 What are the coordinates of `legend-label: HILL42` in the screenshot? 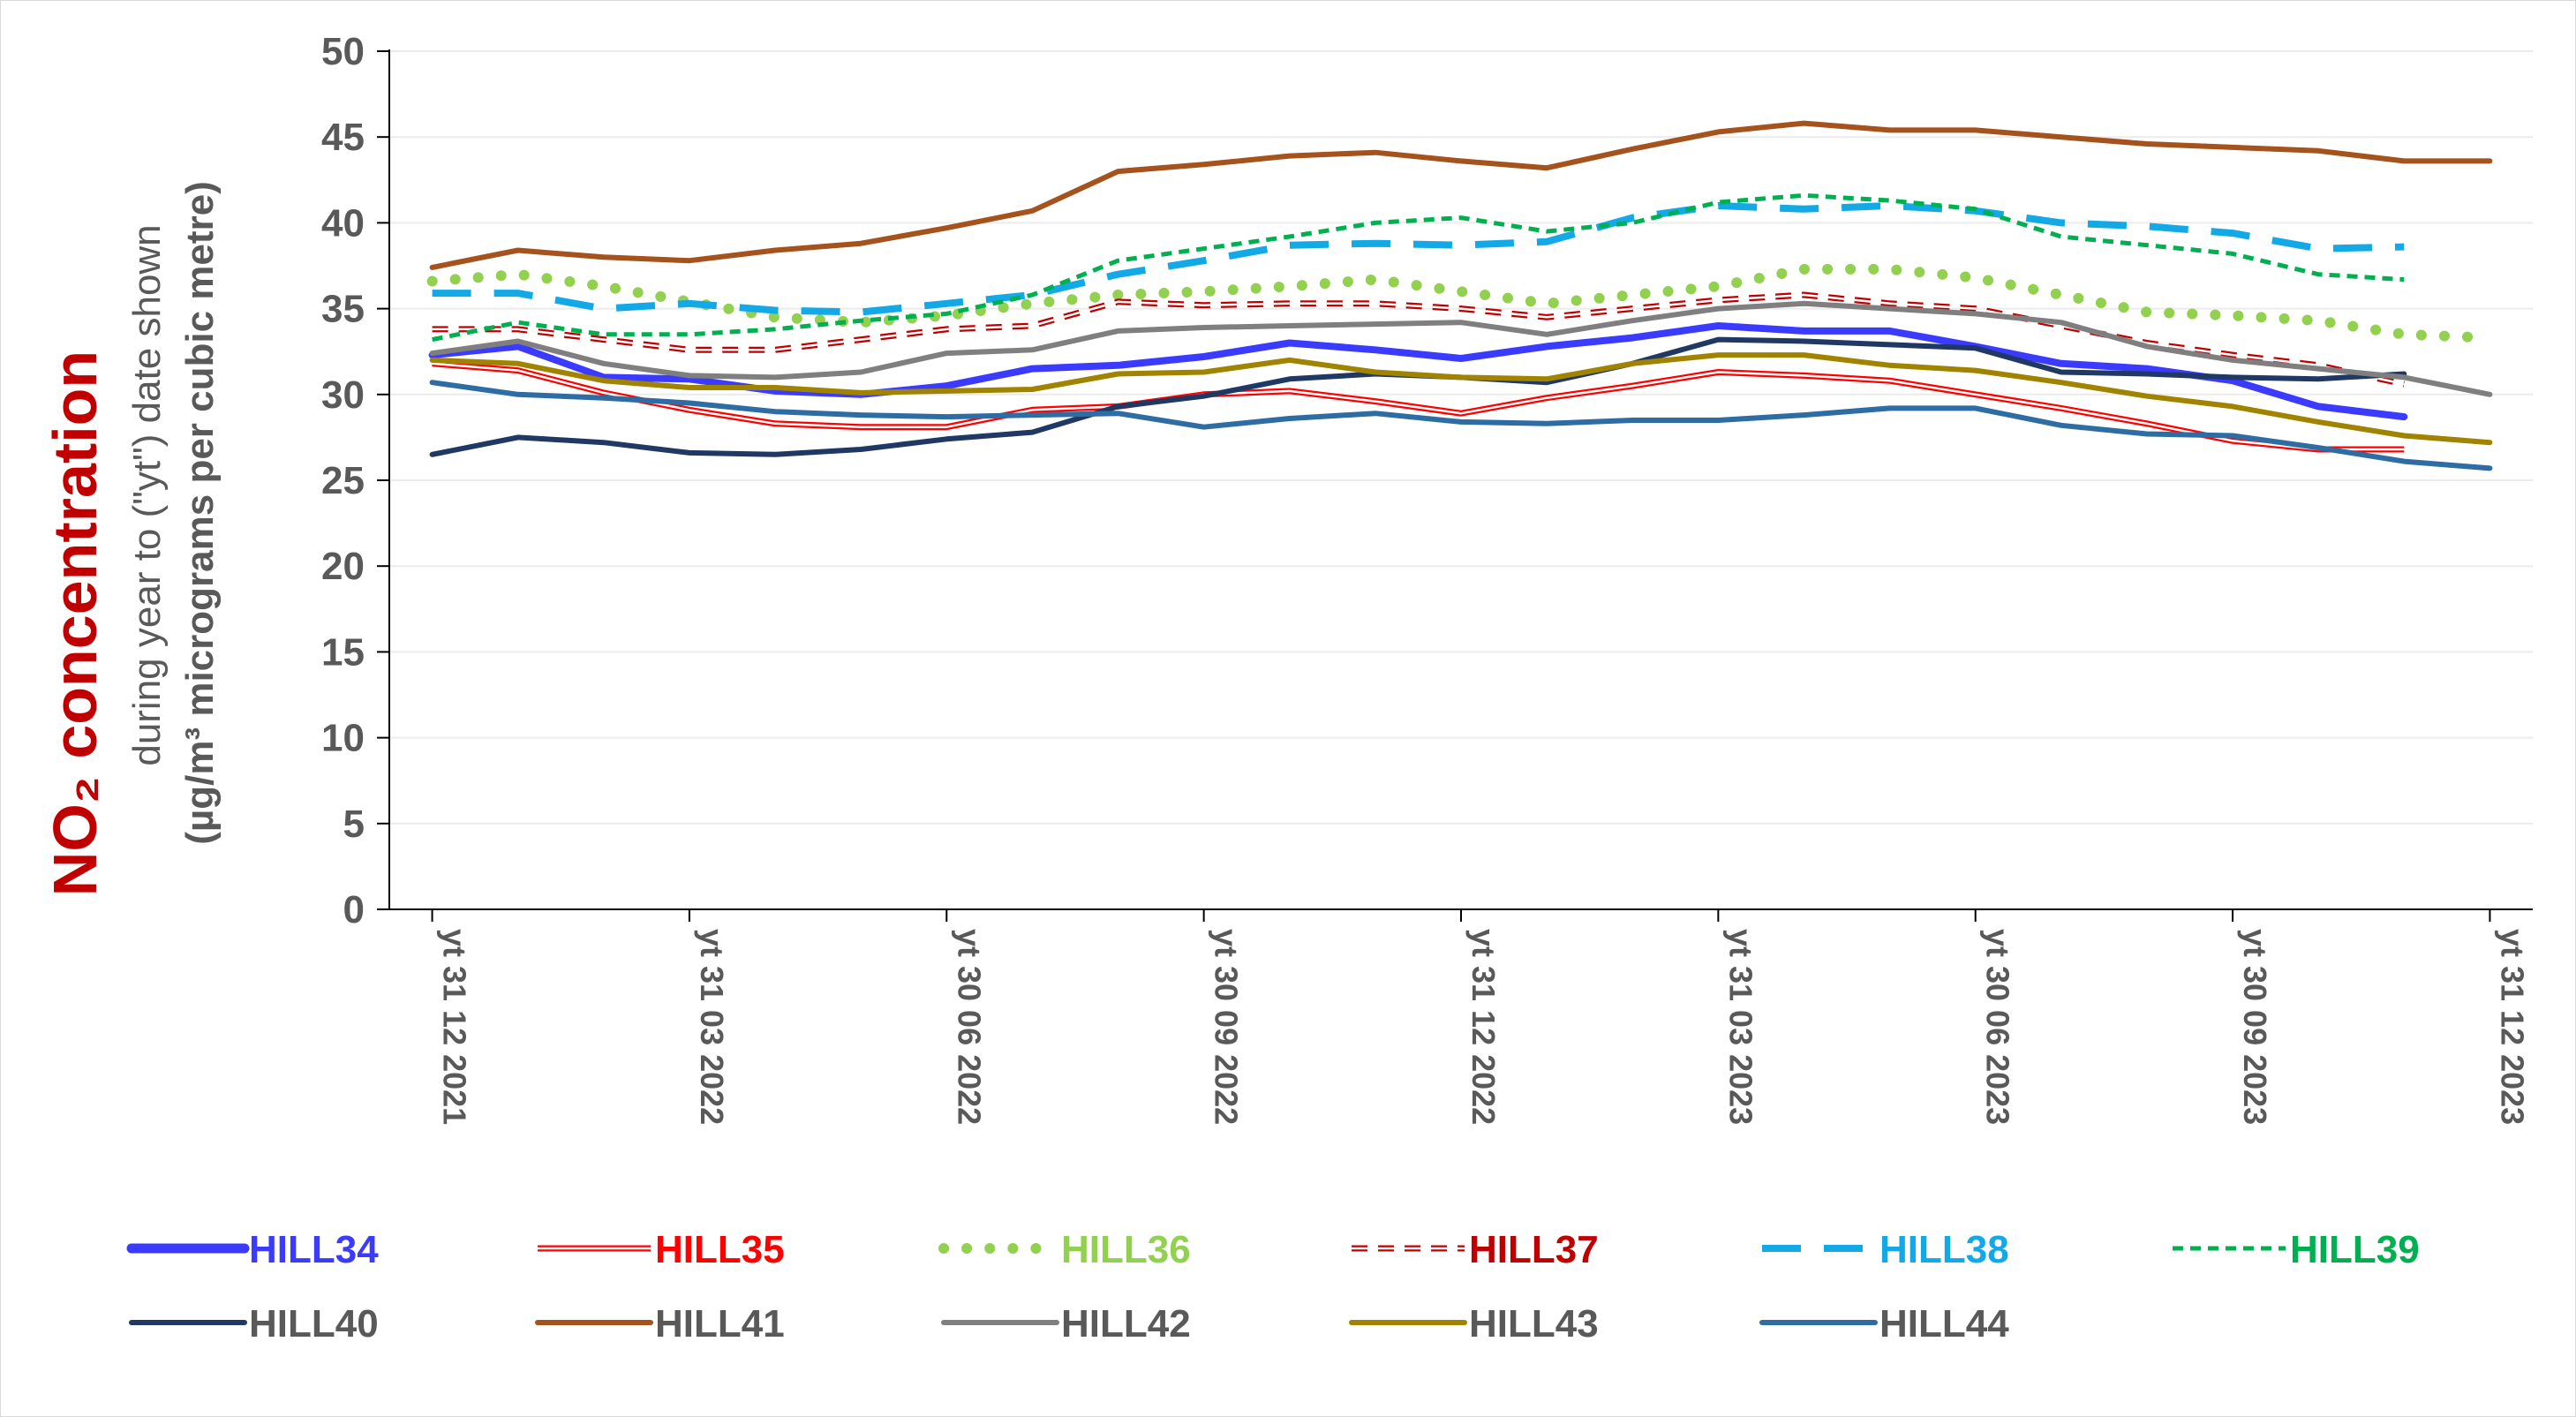 It's located at (1126, 1323).